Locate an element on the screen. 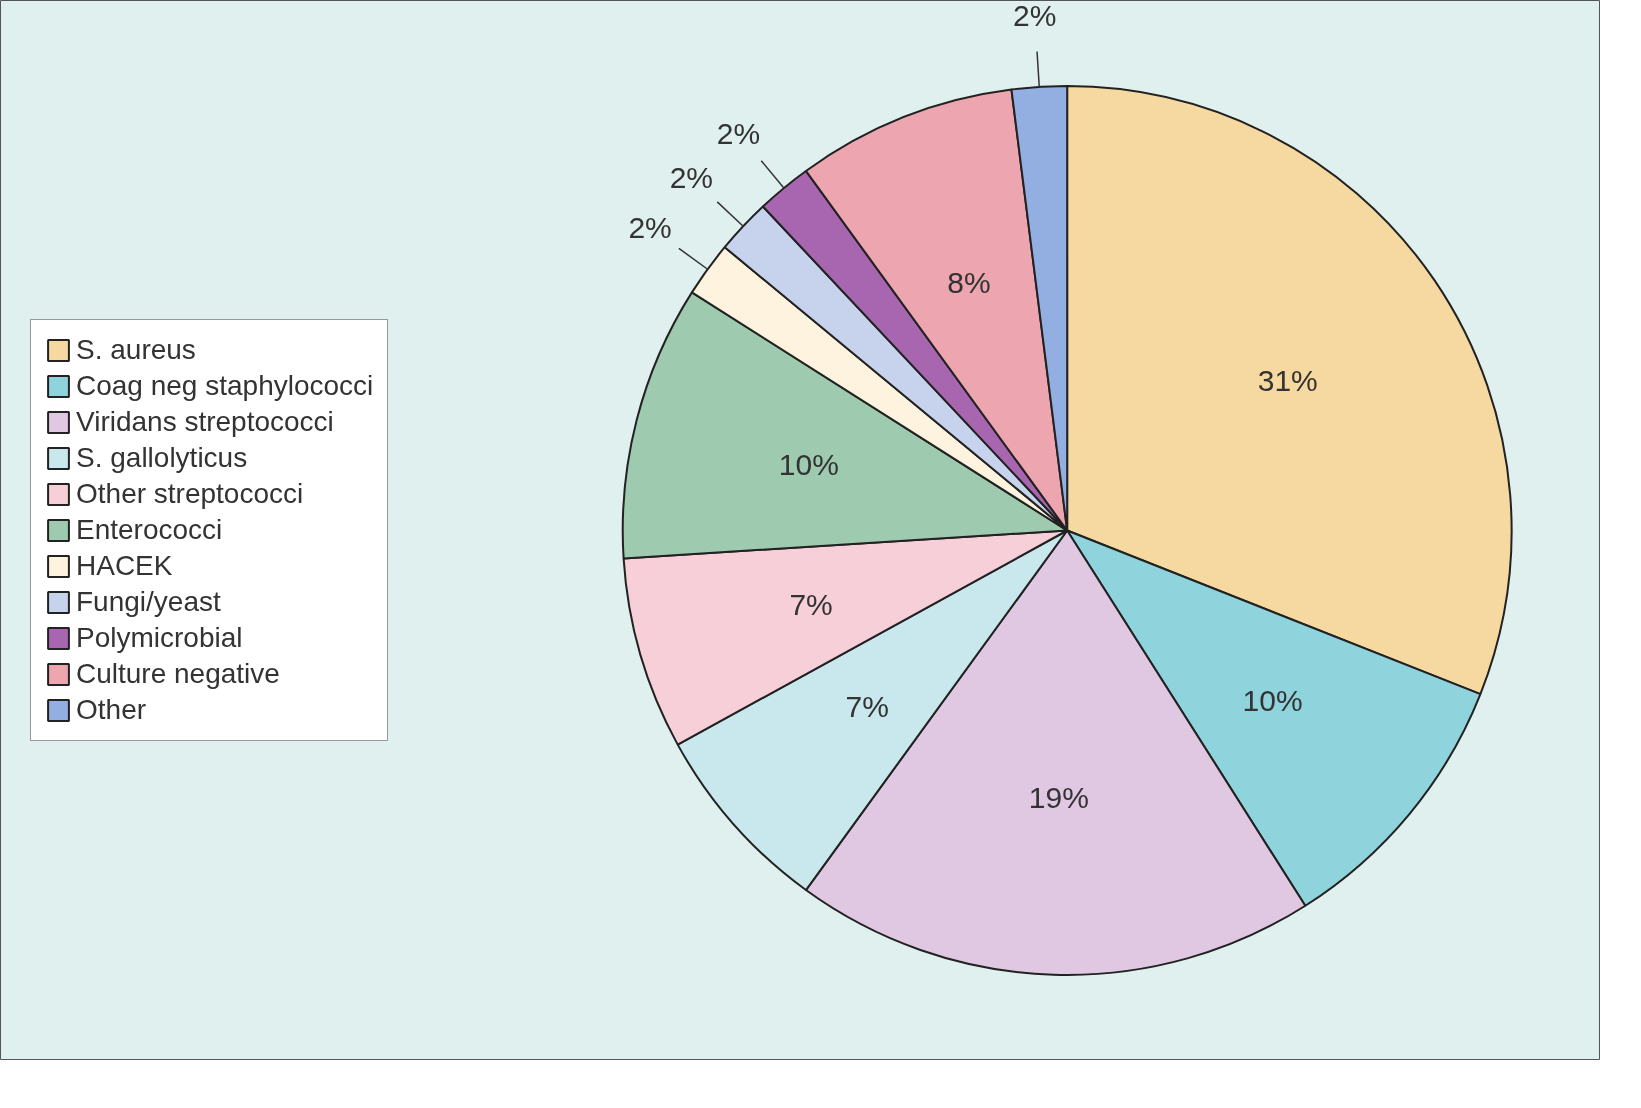  legend-label: Coag neg staphylococci is located at coordinates (225, 386).